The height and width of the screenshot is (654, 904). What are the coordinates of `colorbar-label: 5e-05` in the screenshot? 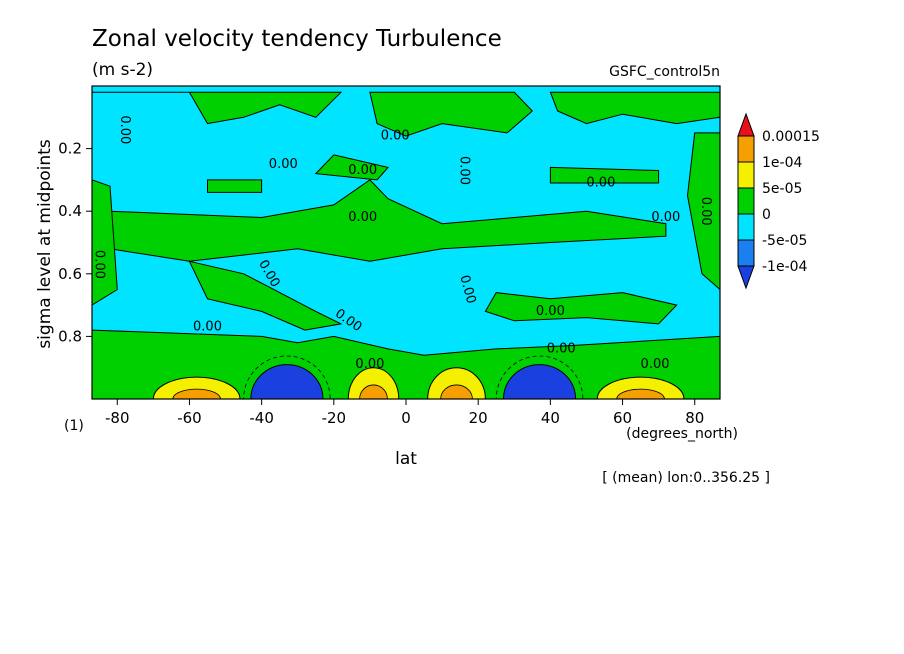 It's located at (782, 189).